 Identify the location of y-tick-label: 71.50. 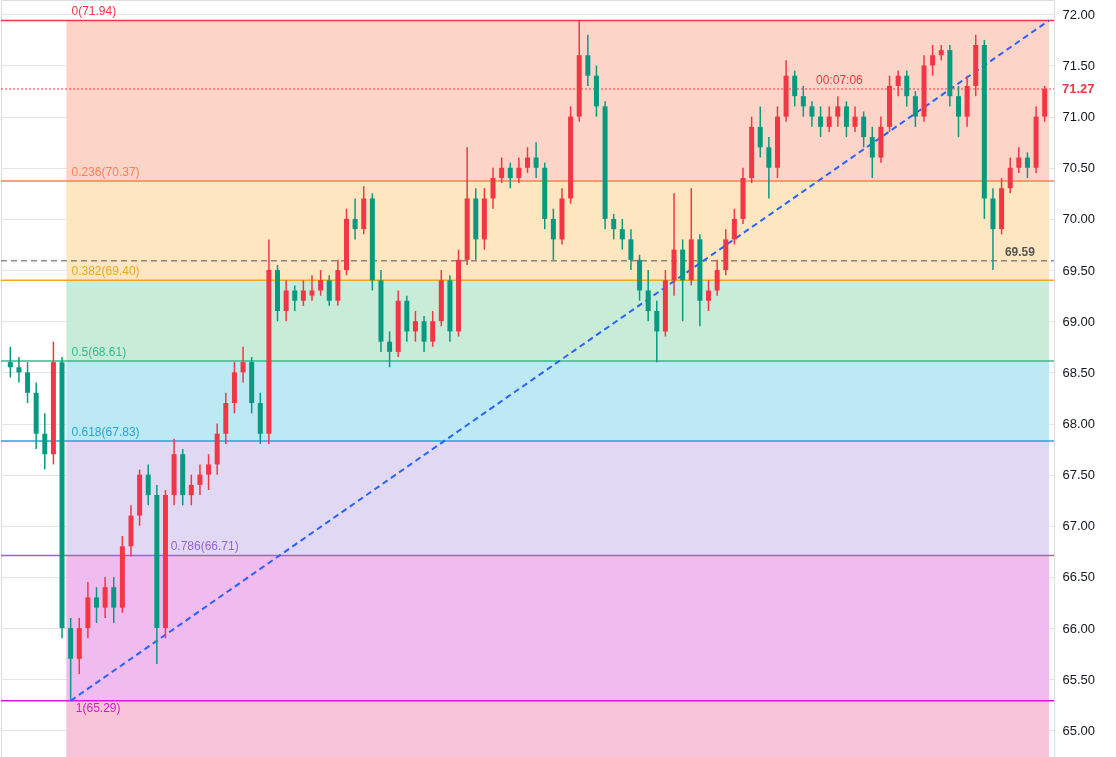
(1079, 65).